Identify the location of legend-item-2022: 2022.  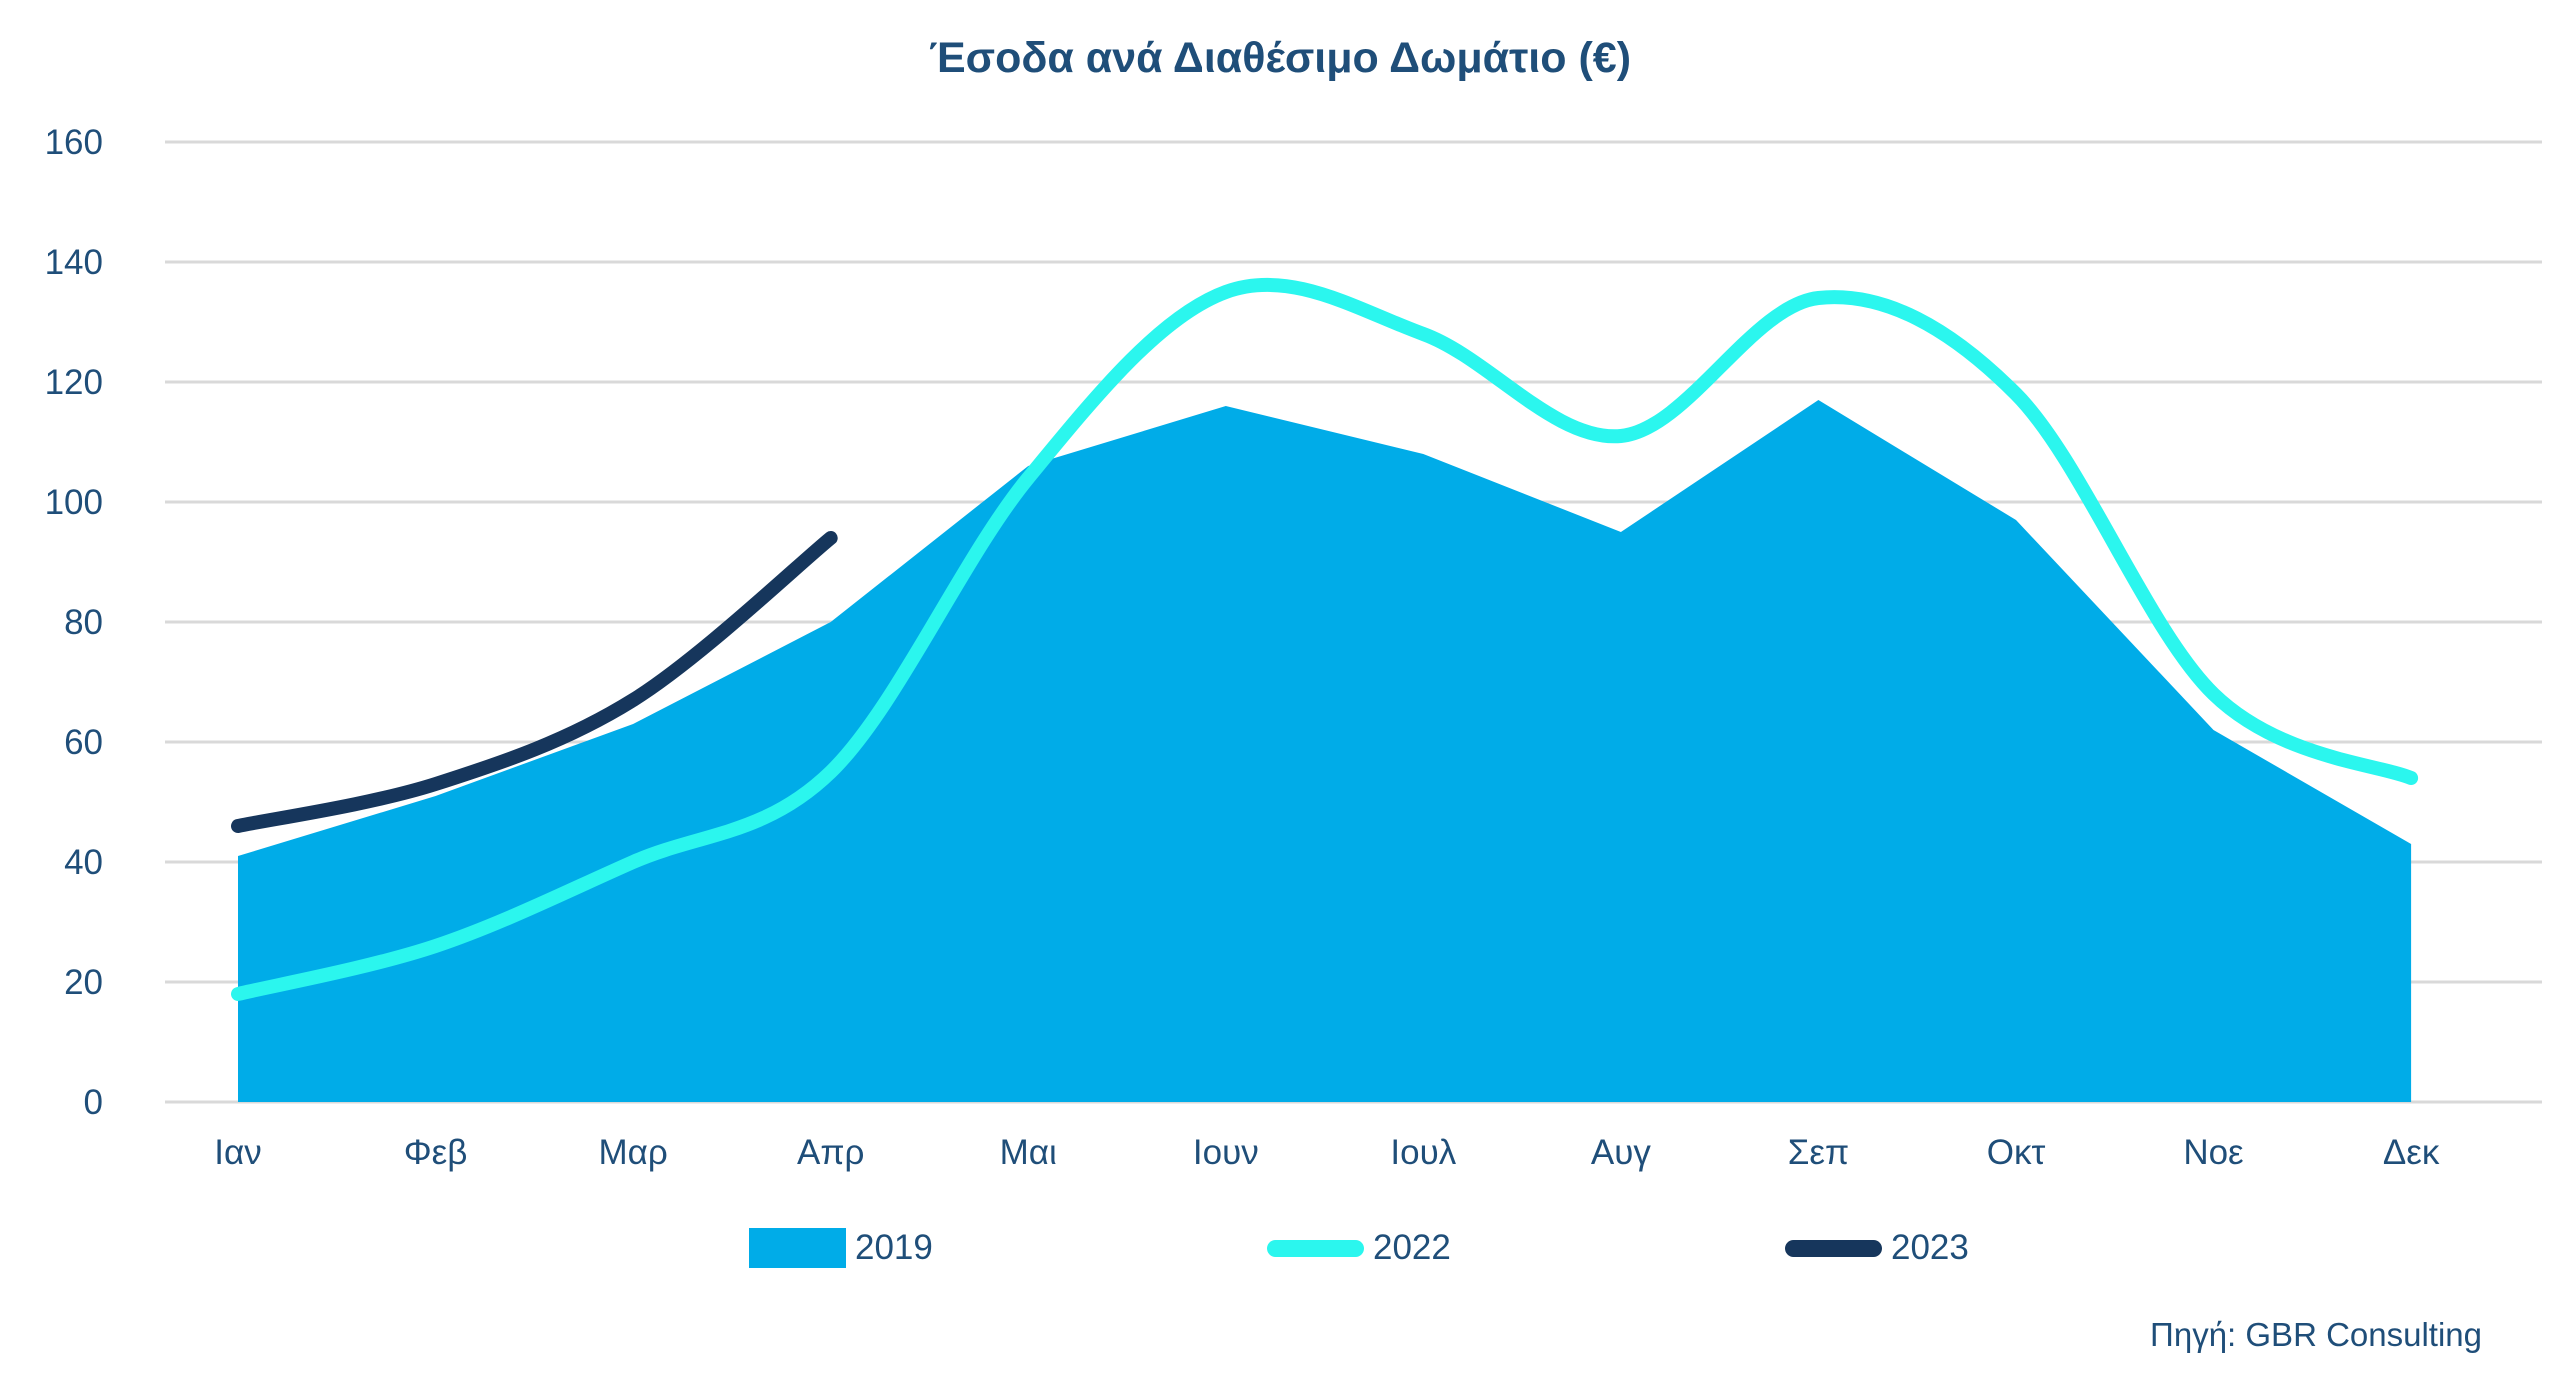
(1359, 1248).